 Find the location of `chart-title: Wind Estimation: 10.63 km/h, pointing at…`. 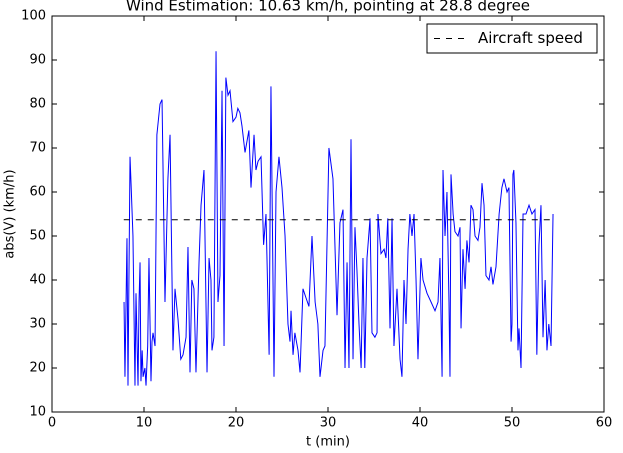

chart-title: Wind Estimation: 10.63 km/h, pointing at… is located at coordinates (328, 7).